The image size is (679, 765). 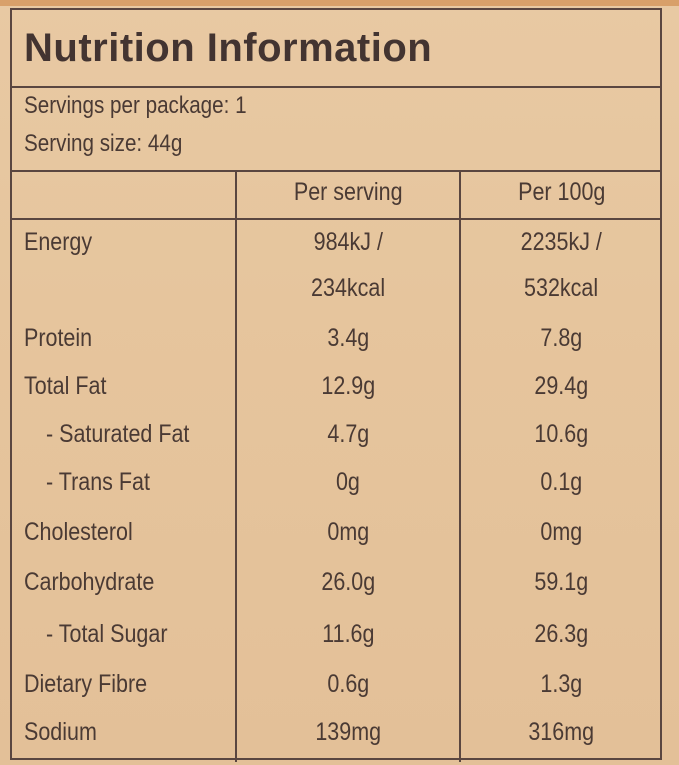 What do you see at coordinates (60, 732) in the screenshot?
I see `nutrient-label: Sodium` at bounding box center [60, 732].